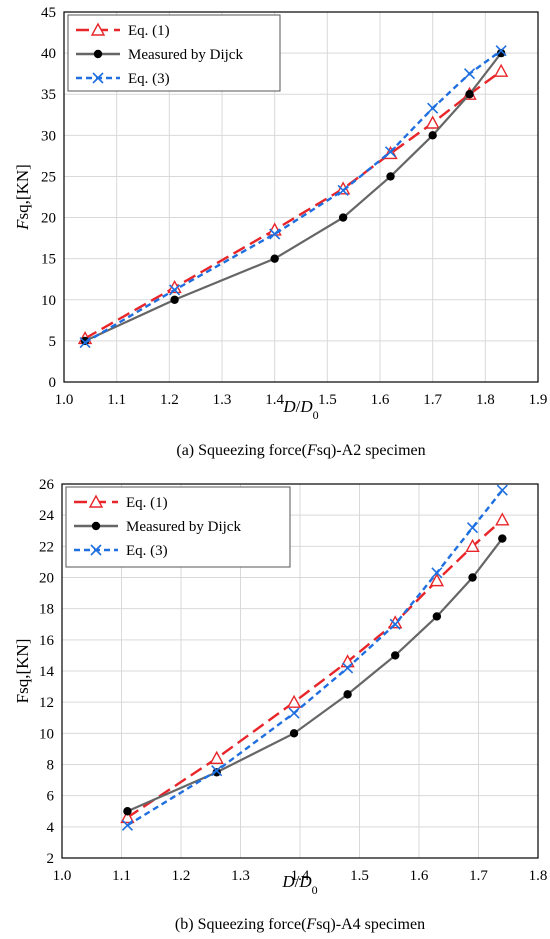 The image size is (550, 939). I want to click on y-tick-label: 45, so click(48, 13).